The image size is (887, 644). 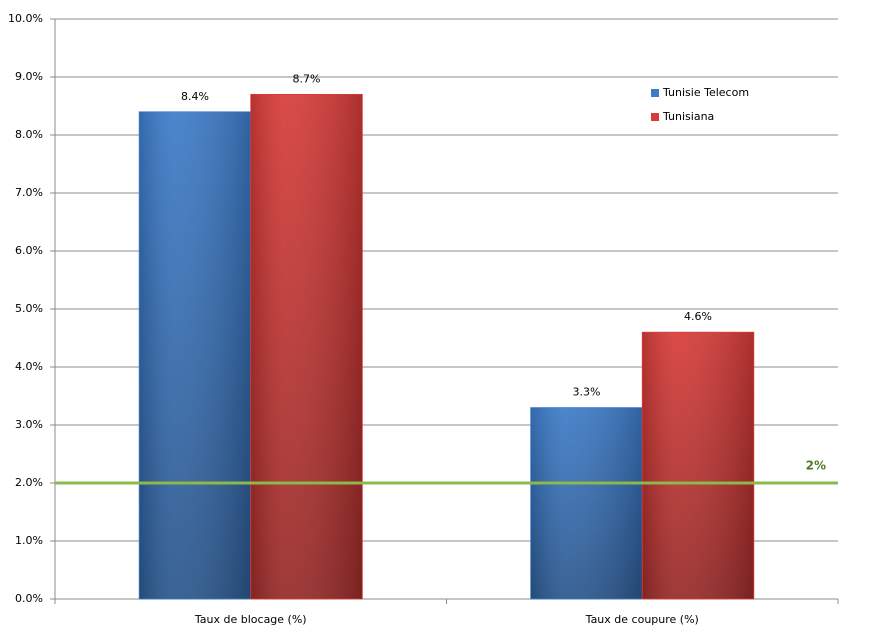 What do you see at coordinates (29, 366) in the screenshot?
I see `y-tick-label: 4.0%` at bounding box center [29, 366].